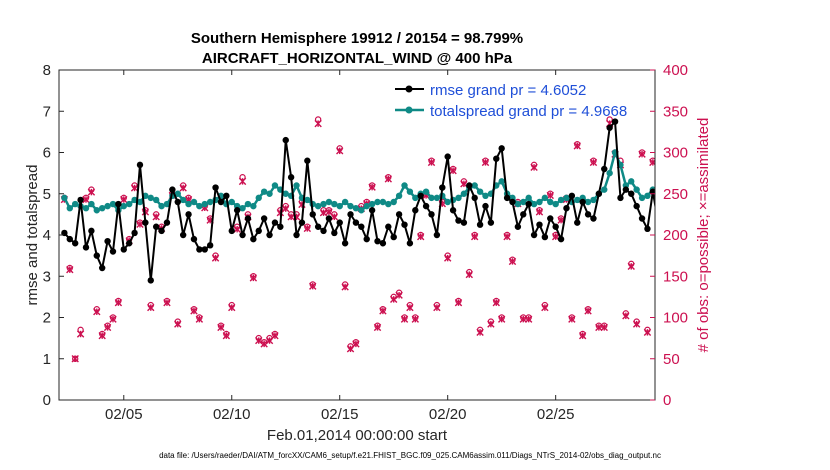  Describe the element at coordinates (53, 235) in the screenshot. I see `y-axis-left-ticks: 0 1 2 3 4 5 6 7 8` at that location.